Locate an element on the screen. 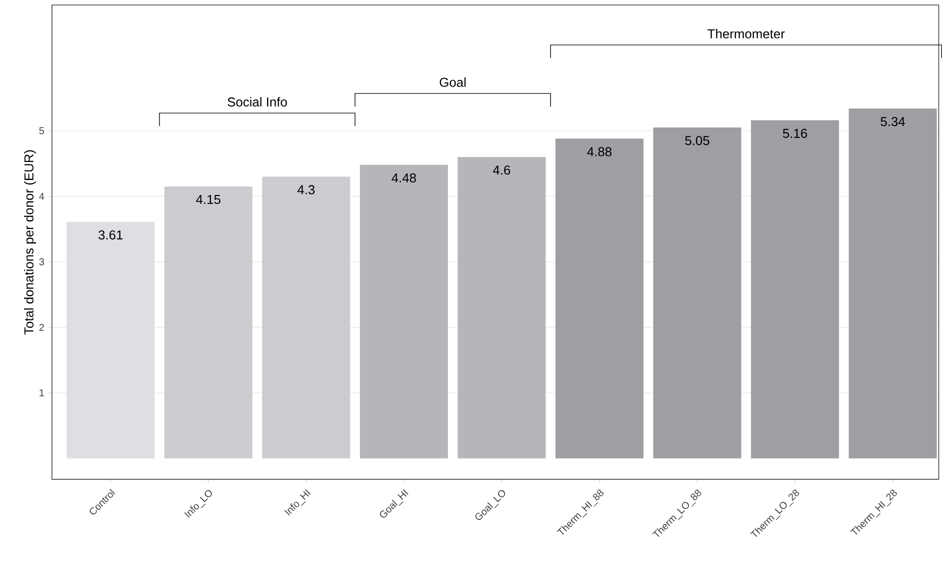 This screenshot has width=942, height=574. y-tick-label: 4 is located at coordinates (41, 196).